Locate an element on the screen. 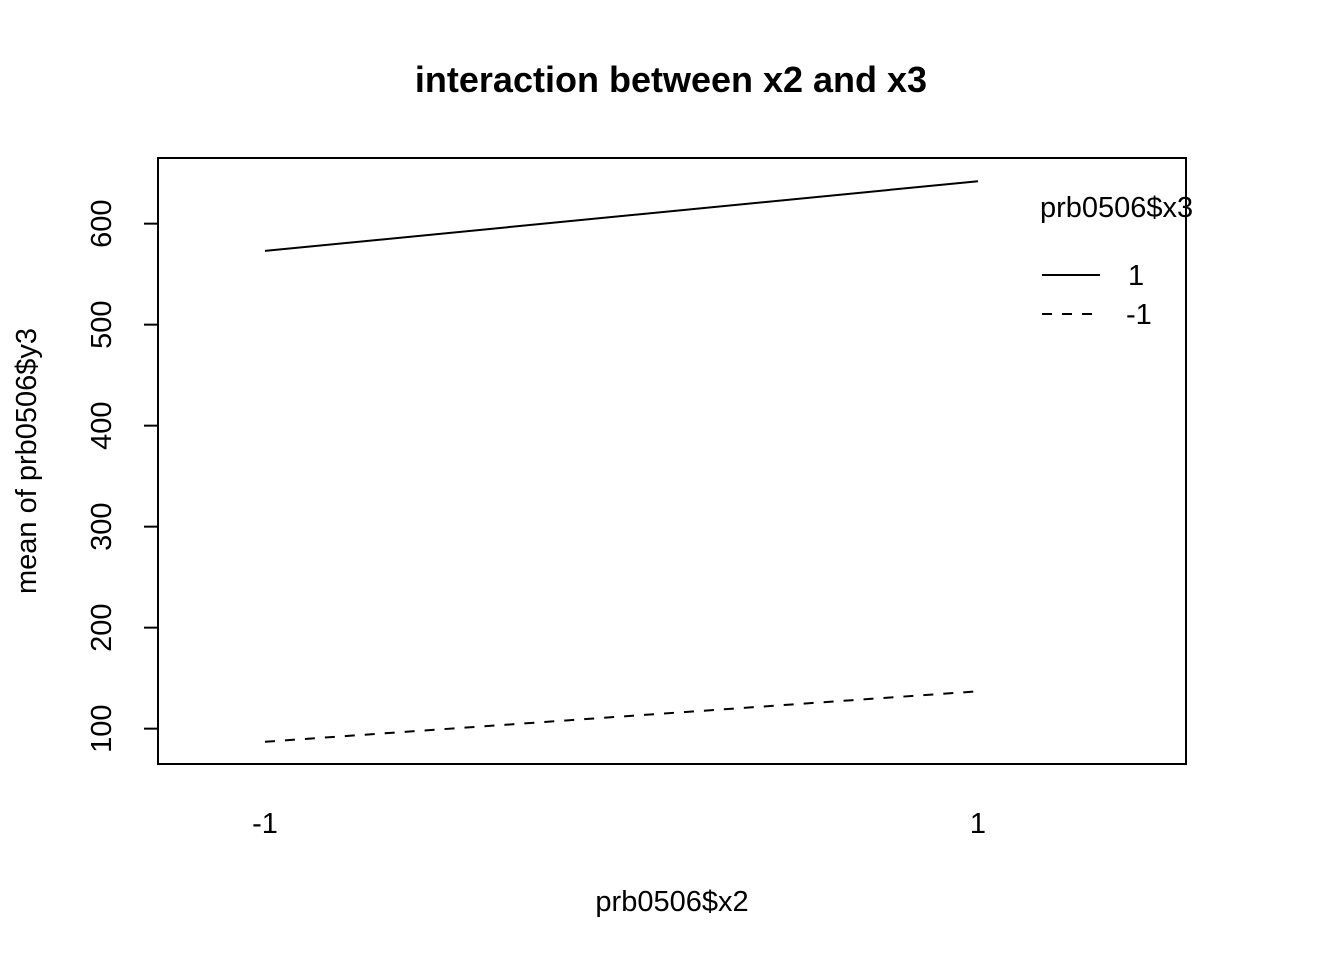  y-axis: 100 200 300 400 500 600 is located at coordinates (122, 476).